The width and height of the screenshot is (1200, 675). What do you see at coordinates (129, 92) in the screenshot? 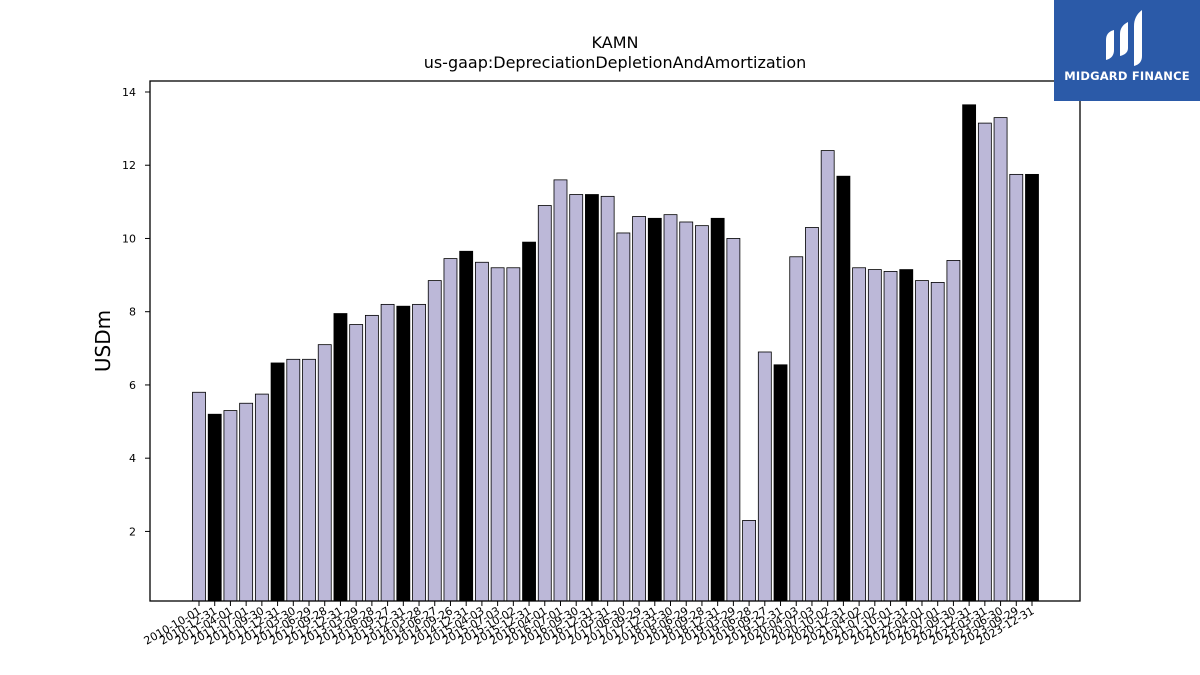
I see `y-tick-label: 14` at bounding box center [129, 92].